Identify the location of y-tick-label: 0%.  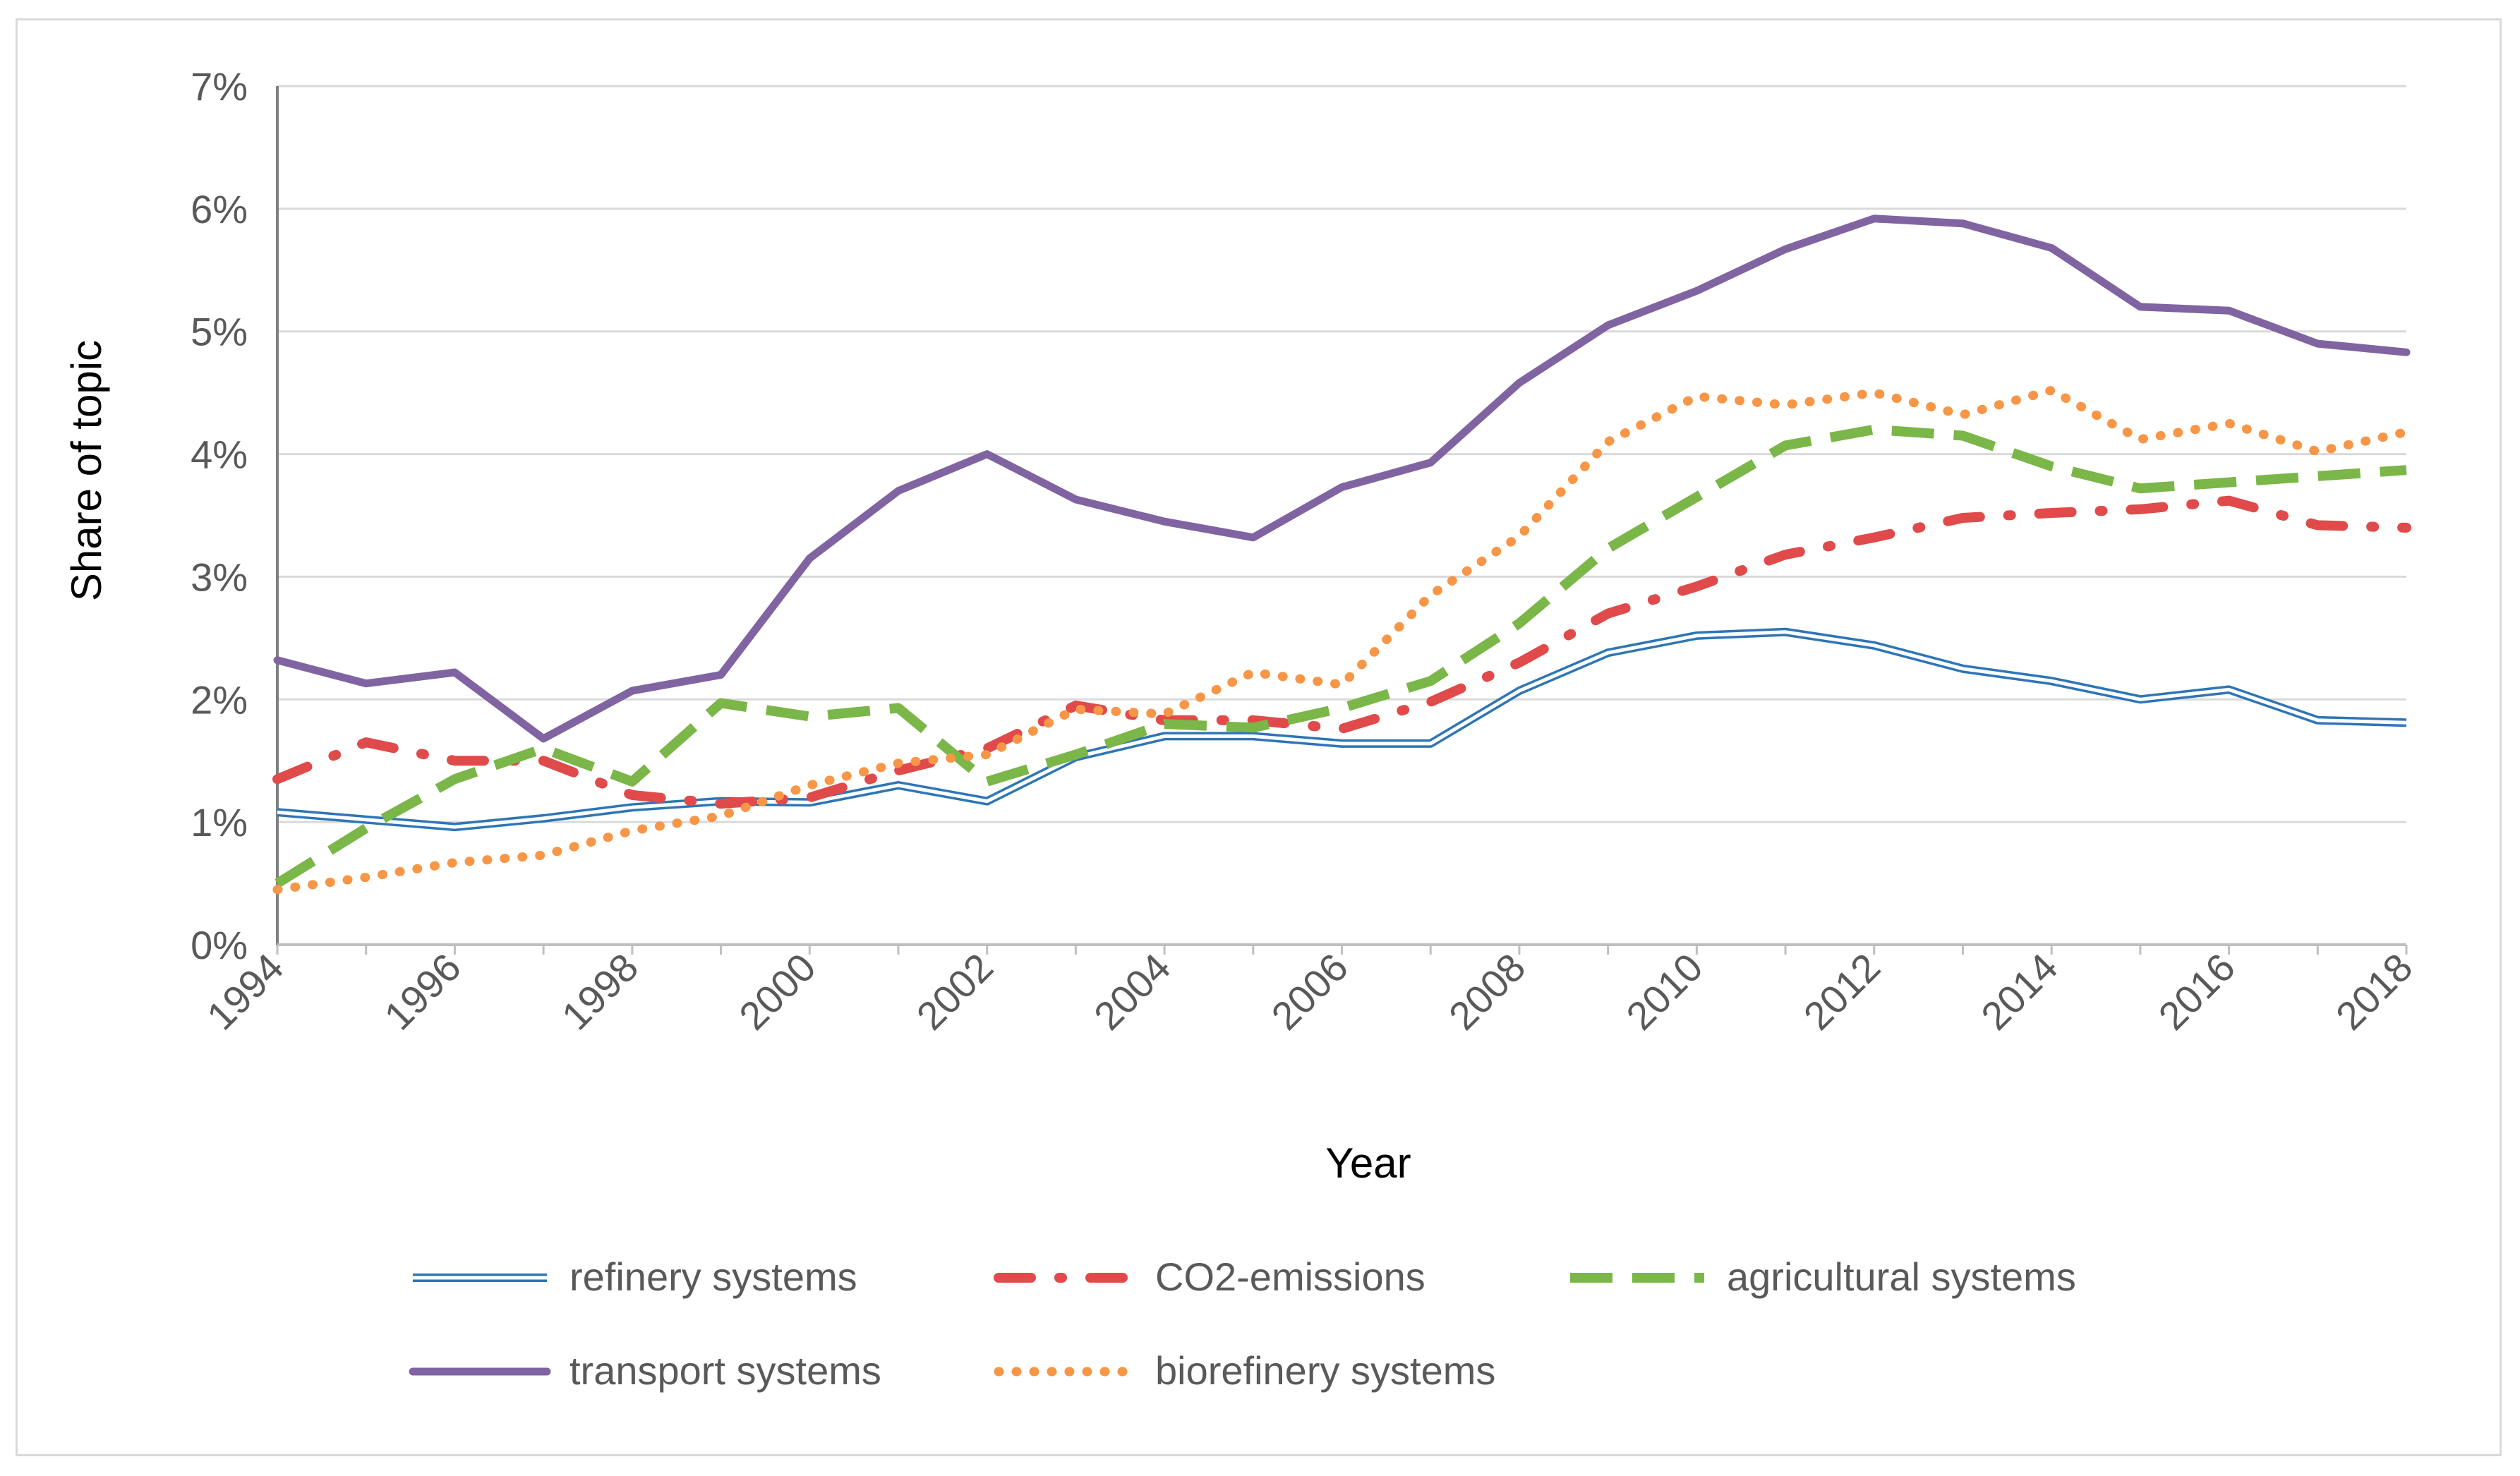
(220, 945).